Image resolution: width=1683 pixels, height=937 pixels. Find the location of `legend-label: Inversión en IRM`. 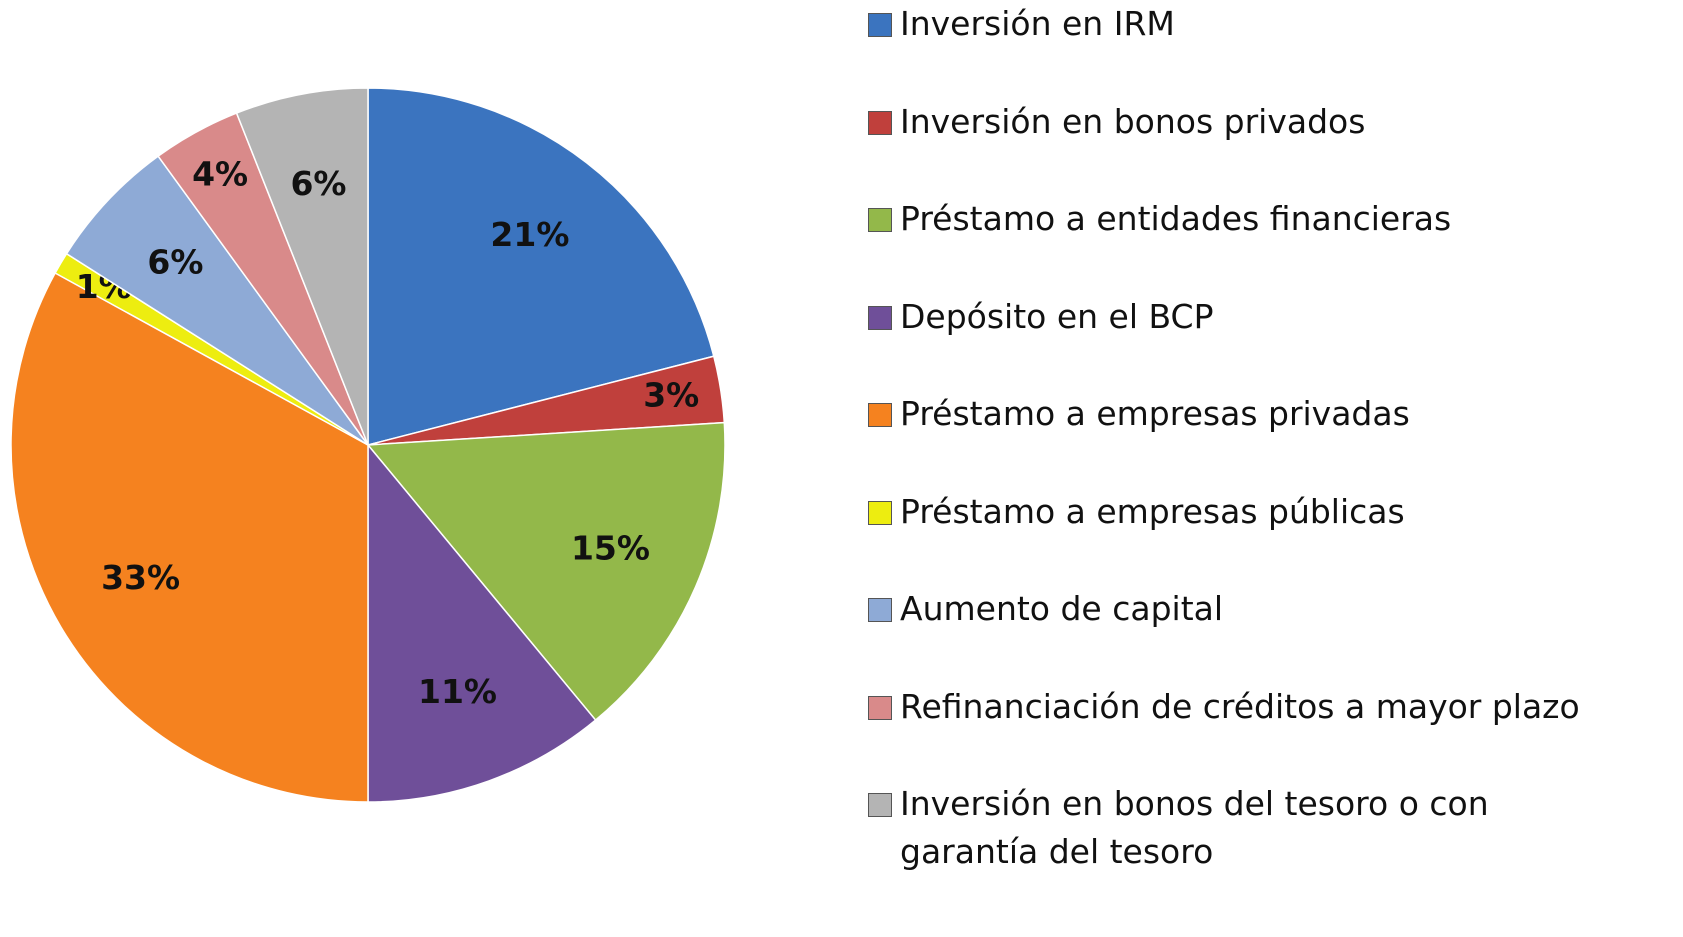

legend-label: Inversión en IRM is located at coordinates (1037, 23).